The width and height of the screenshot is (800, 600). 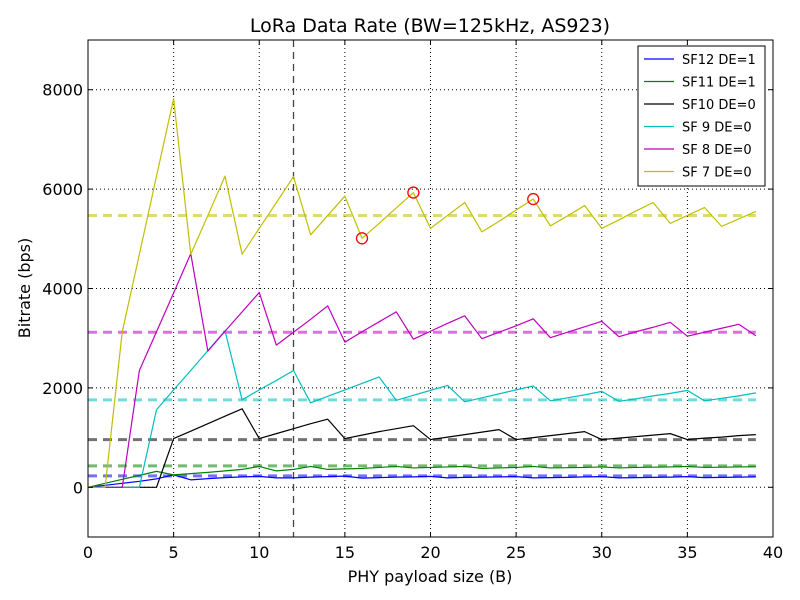 What do you see at coordinates (78, 487) in the screenshot?
I see `y-tick-label: 0` at bounding box center [78, 487].